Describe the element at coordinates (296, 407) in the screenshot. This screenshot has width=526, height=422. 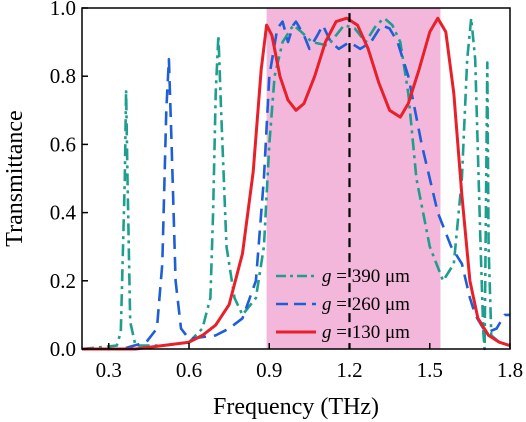
I see `x-axis-title: Frequency (THz)` at that location.